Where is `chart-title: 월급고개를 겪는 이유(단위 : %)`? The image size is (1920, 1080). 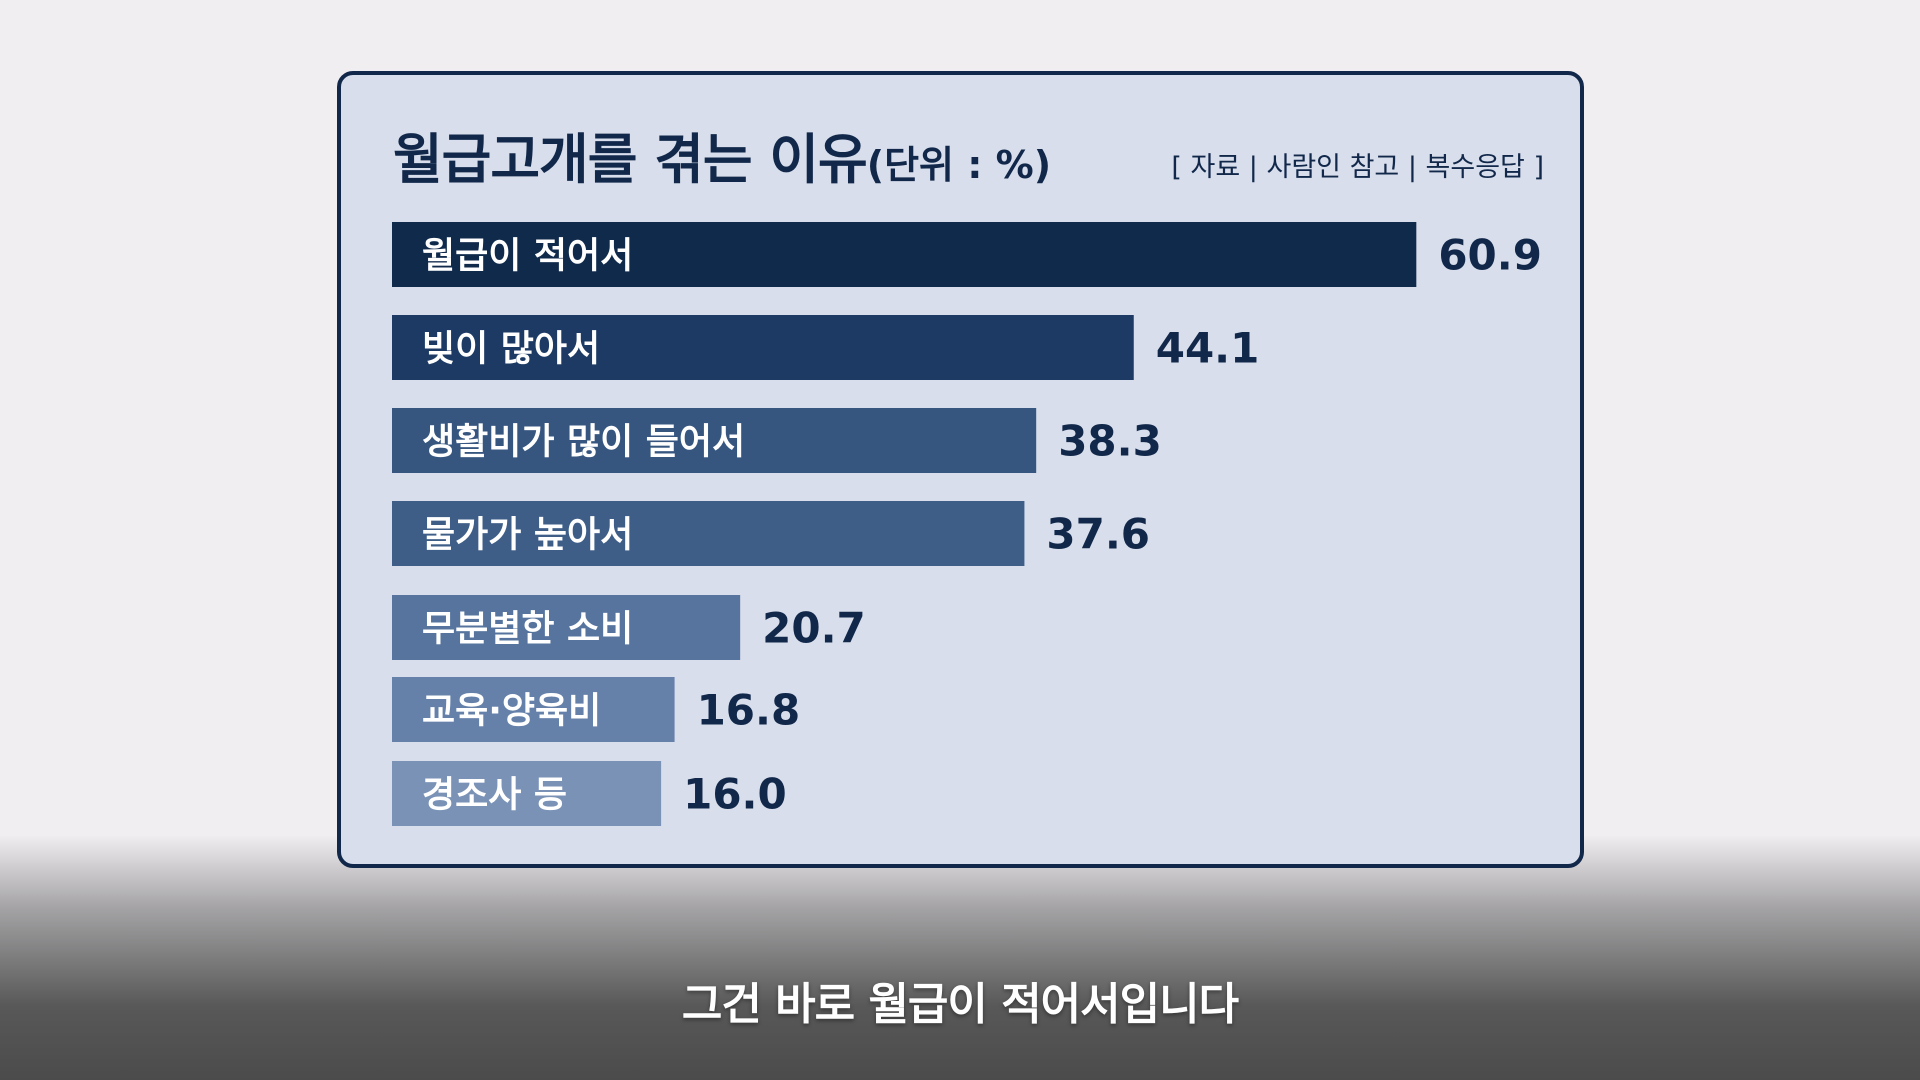 chart-title: 월급고개를 겪는 이유(단위 : %) is located at coordinates (722, 154).